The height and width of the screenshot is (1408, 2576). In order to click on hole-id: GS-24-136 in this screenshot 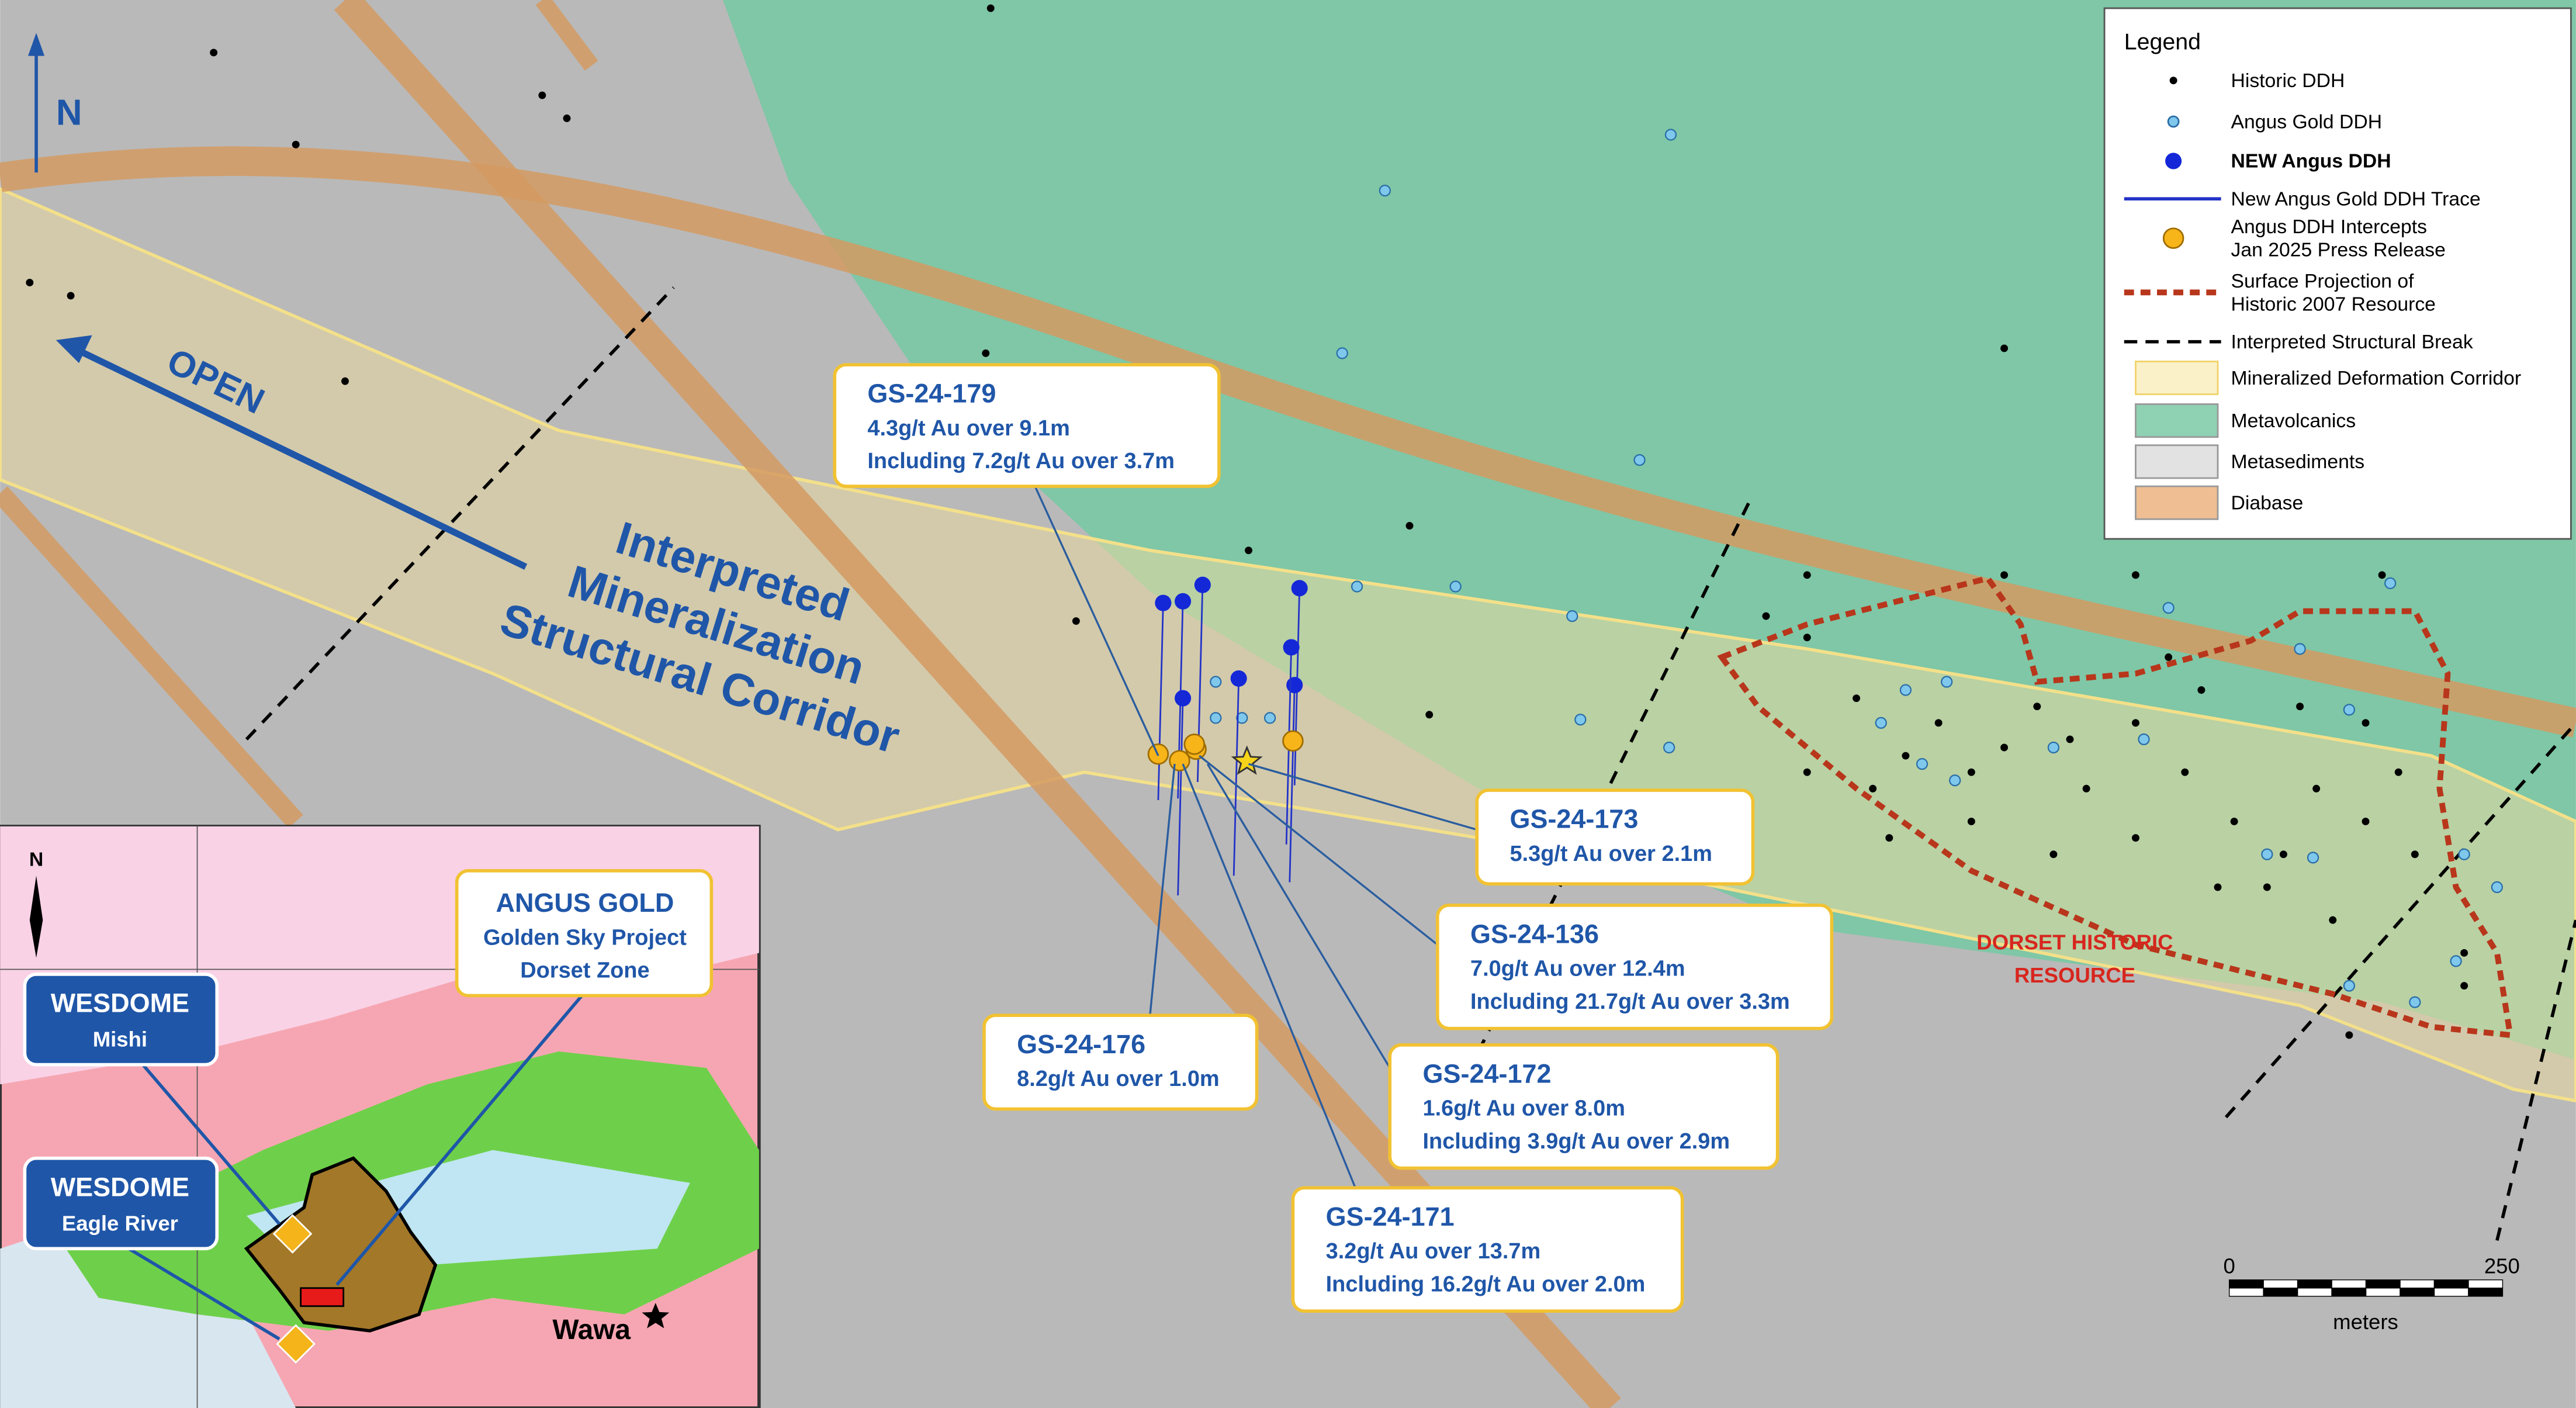, I will do `click(1534, 934)`.